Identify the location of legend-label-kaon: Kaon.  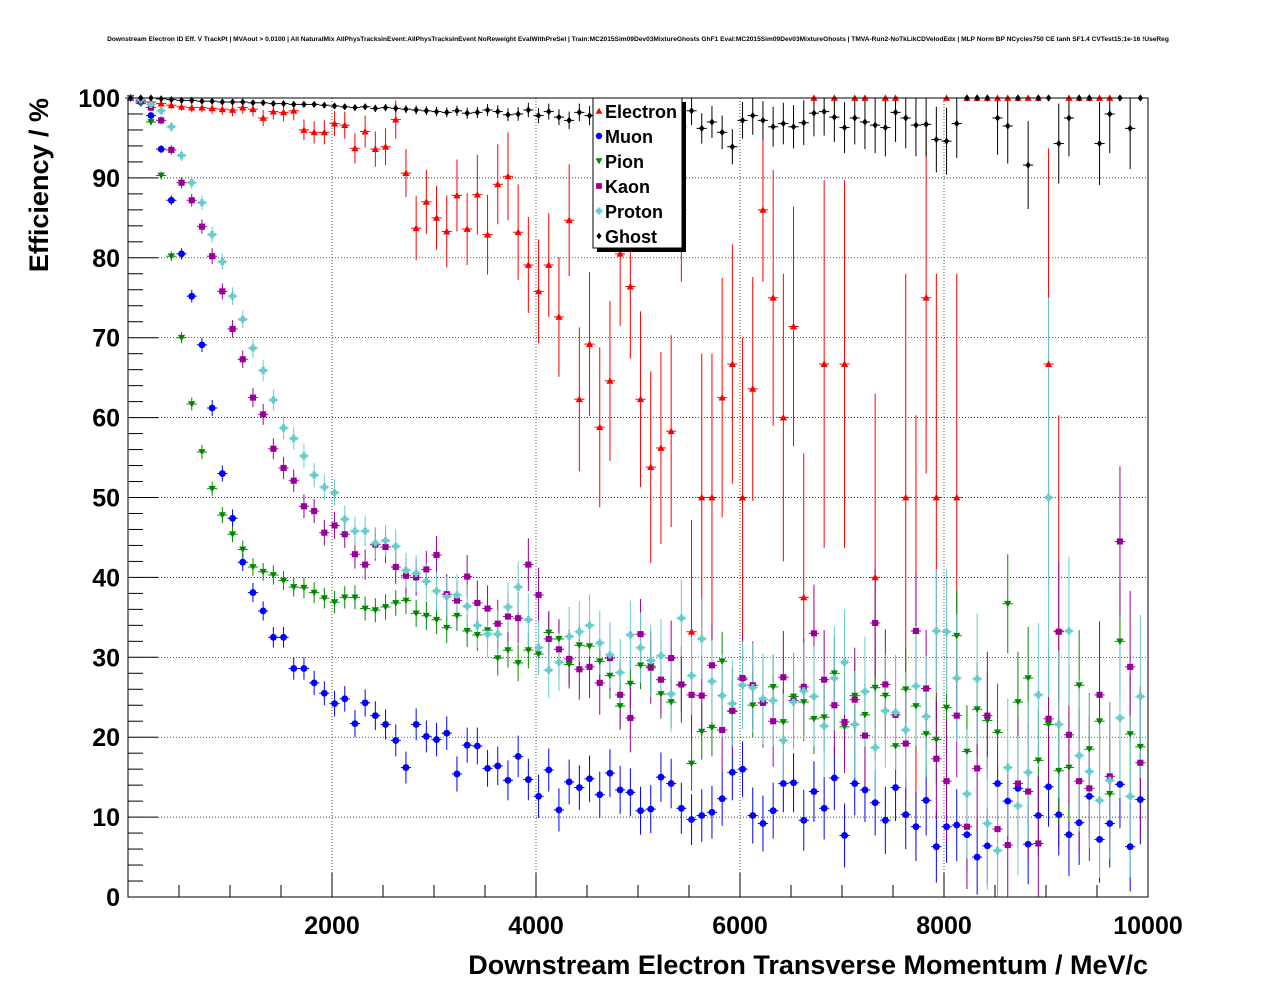
(627, 187).